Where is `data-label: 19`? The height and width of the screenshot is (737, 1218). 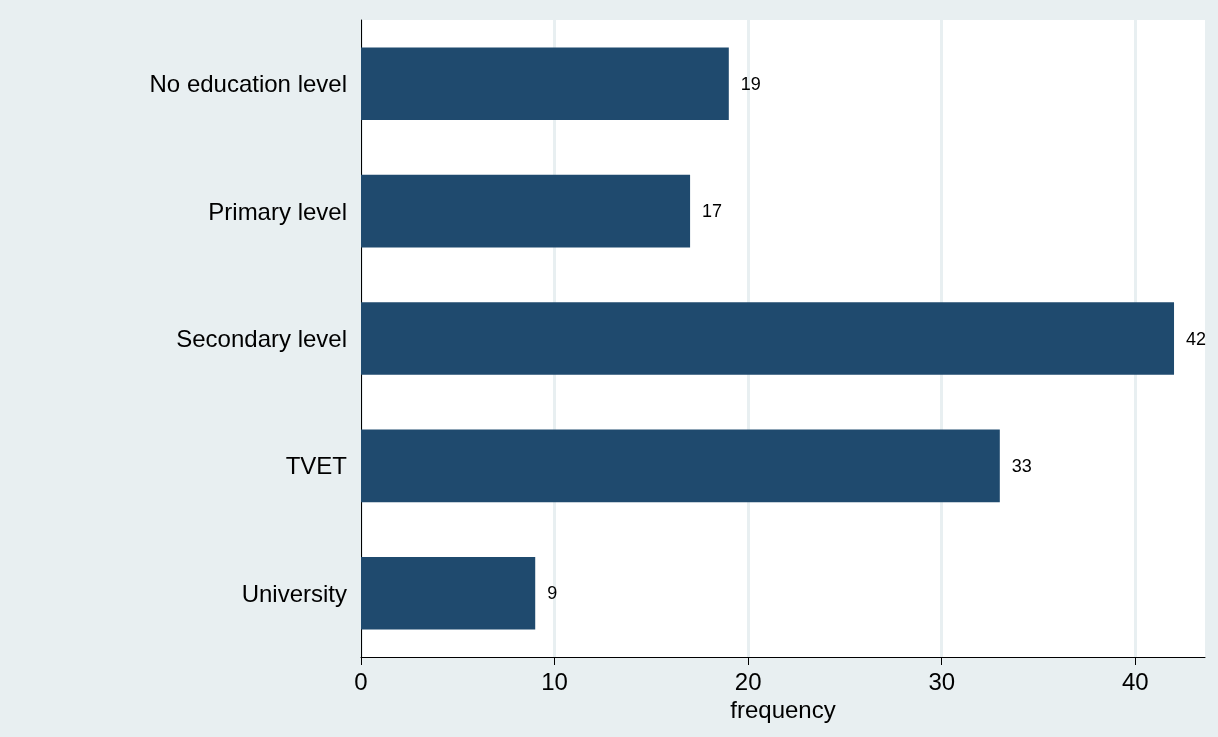
data-label: 19 is located at coordinates (750, 83).